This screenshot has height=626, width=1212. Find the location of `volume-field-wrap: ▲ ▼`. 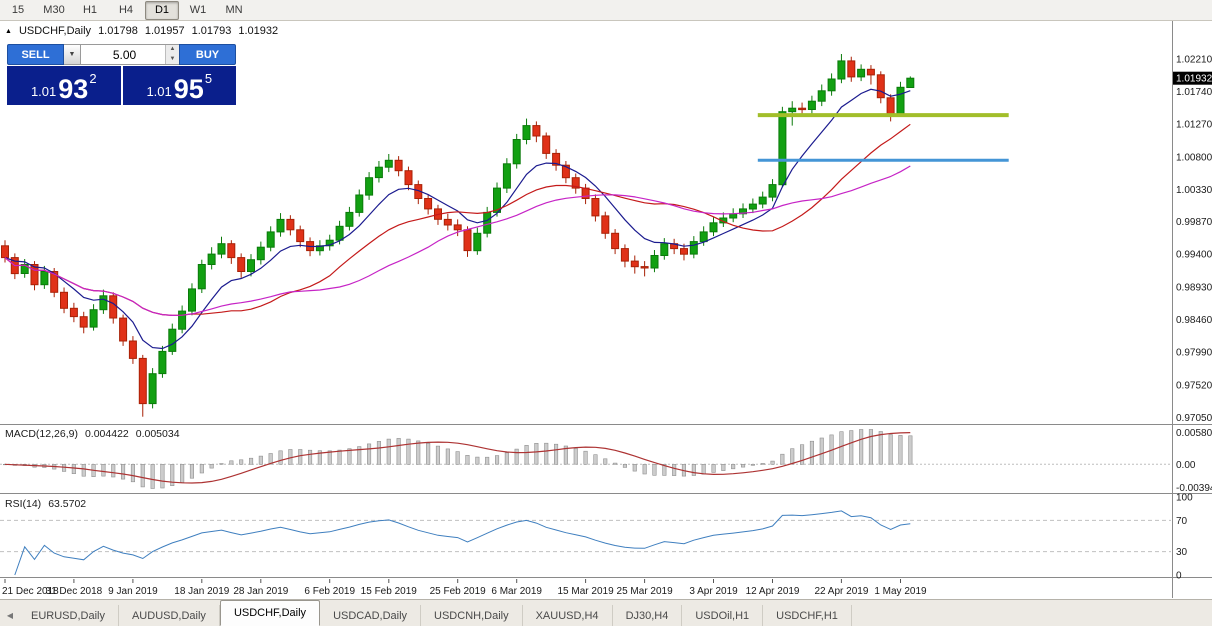

volume-field-wrap: ▲ ▼ is located at coordinates (130, 54).